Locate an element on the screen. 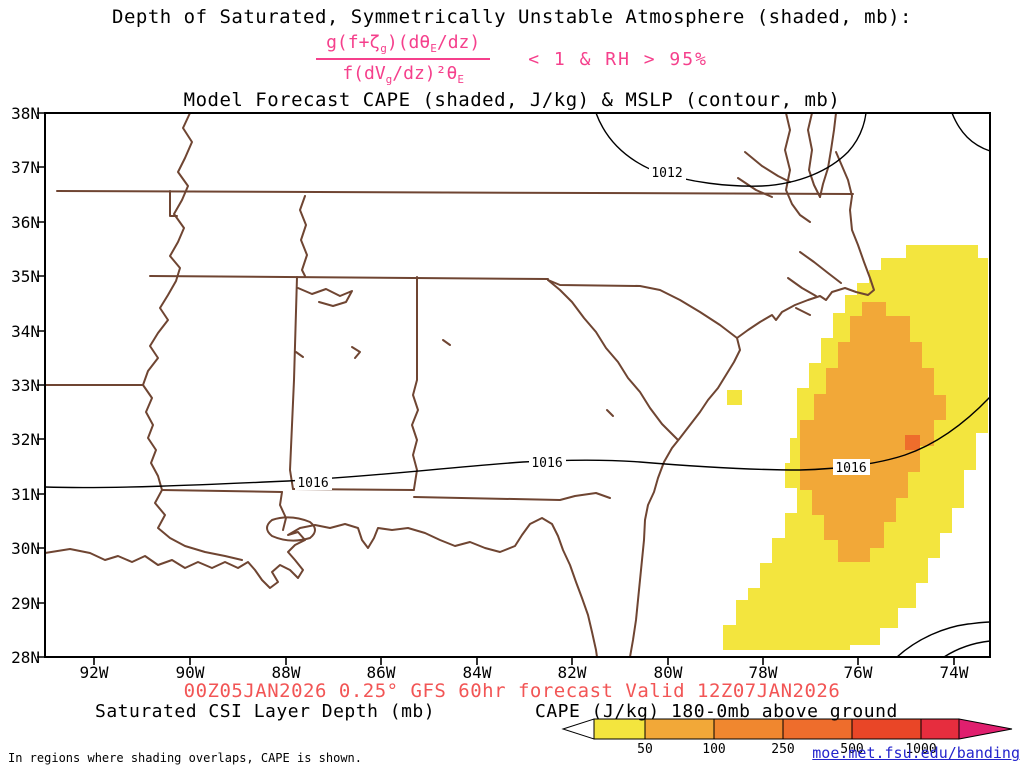 The width and height of the screenshot is (1024, 768). formula-text: )(dθ is located at coordinates (408, 42).